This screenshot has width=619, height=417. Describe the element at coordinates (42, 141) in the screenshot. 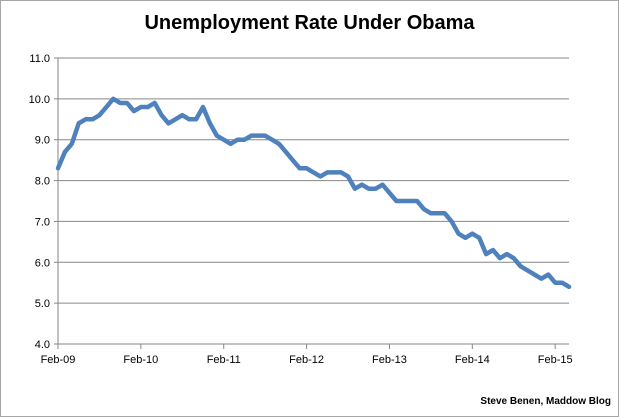

I see `y-tick-label: 9.0` at that location.